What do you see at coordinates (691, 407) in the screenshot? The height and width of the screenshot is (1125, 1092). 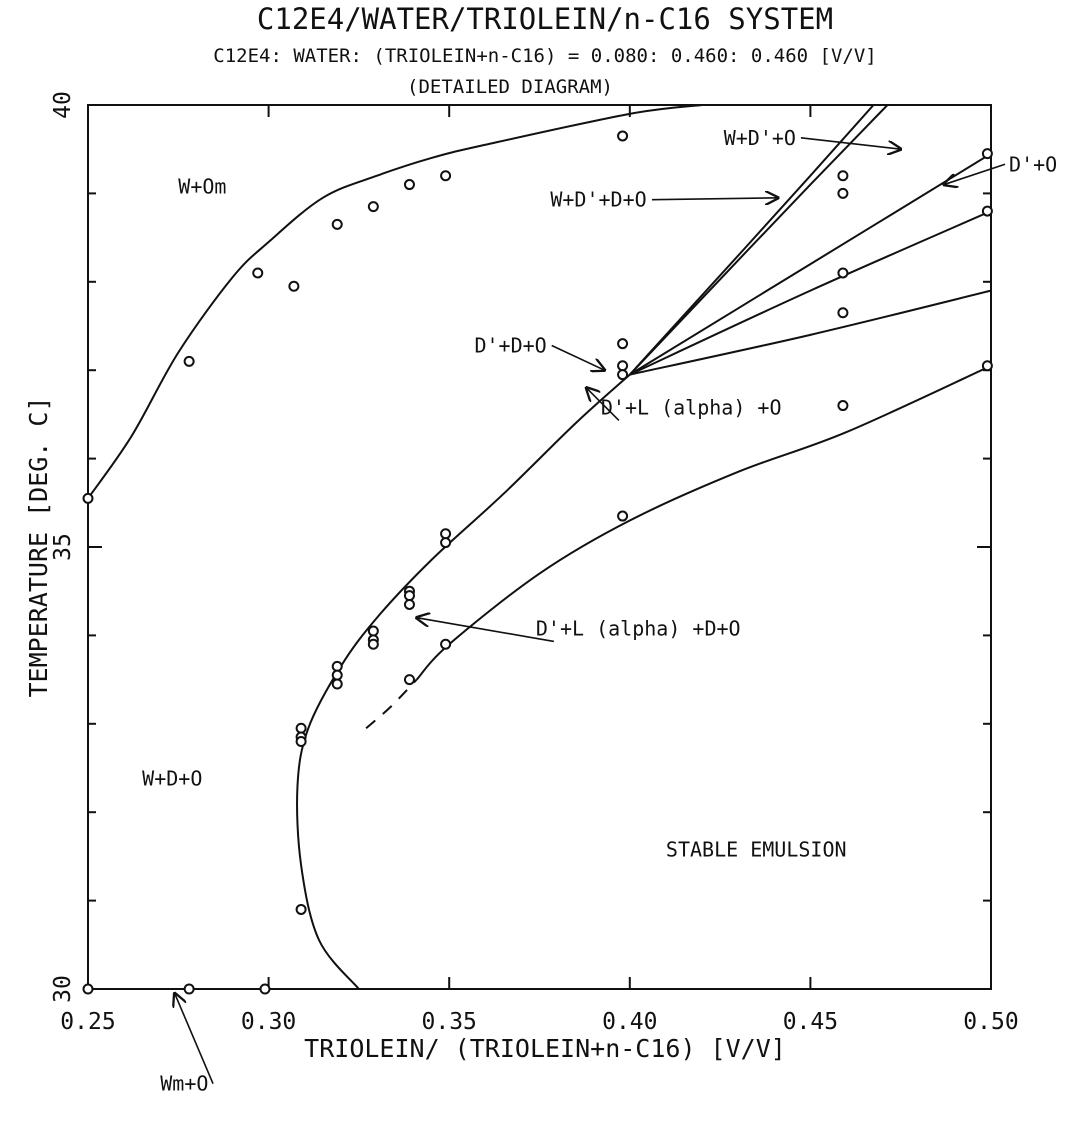 I see `region-label: D'+L (alpha) +O` at bounding box center [691, 407].